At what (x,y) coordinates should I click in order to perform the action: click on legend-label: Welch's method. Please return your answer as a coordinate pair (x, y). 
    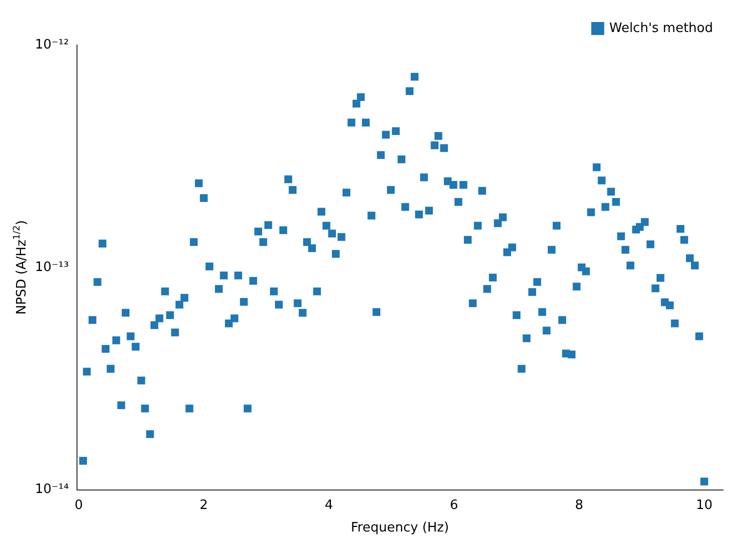
    Looking at the image, I should click on (661, 28).